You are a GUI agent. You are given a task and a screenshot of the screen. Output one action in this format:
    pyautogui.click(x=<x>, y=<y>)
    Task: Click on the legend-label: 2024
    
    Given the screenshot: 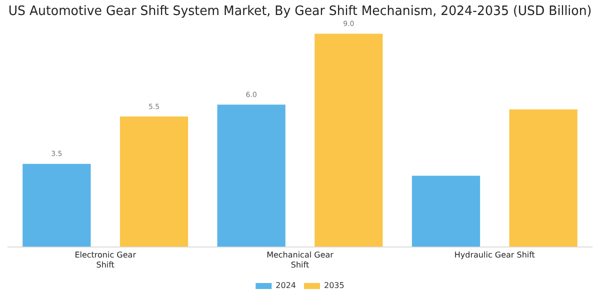 What is the action you would take?
    pyautogui.click(x=286, y=285)
    